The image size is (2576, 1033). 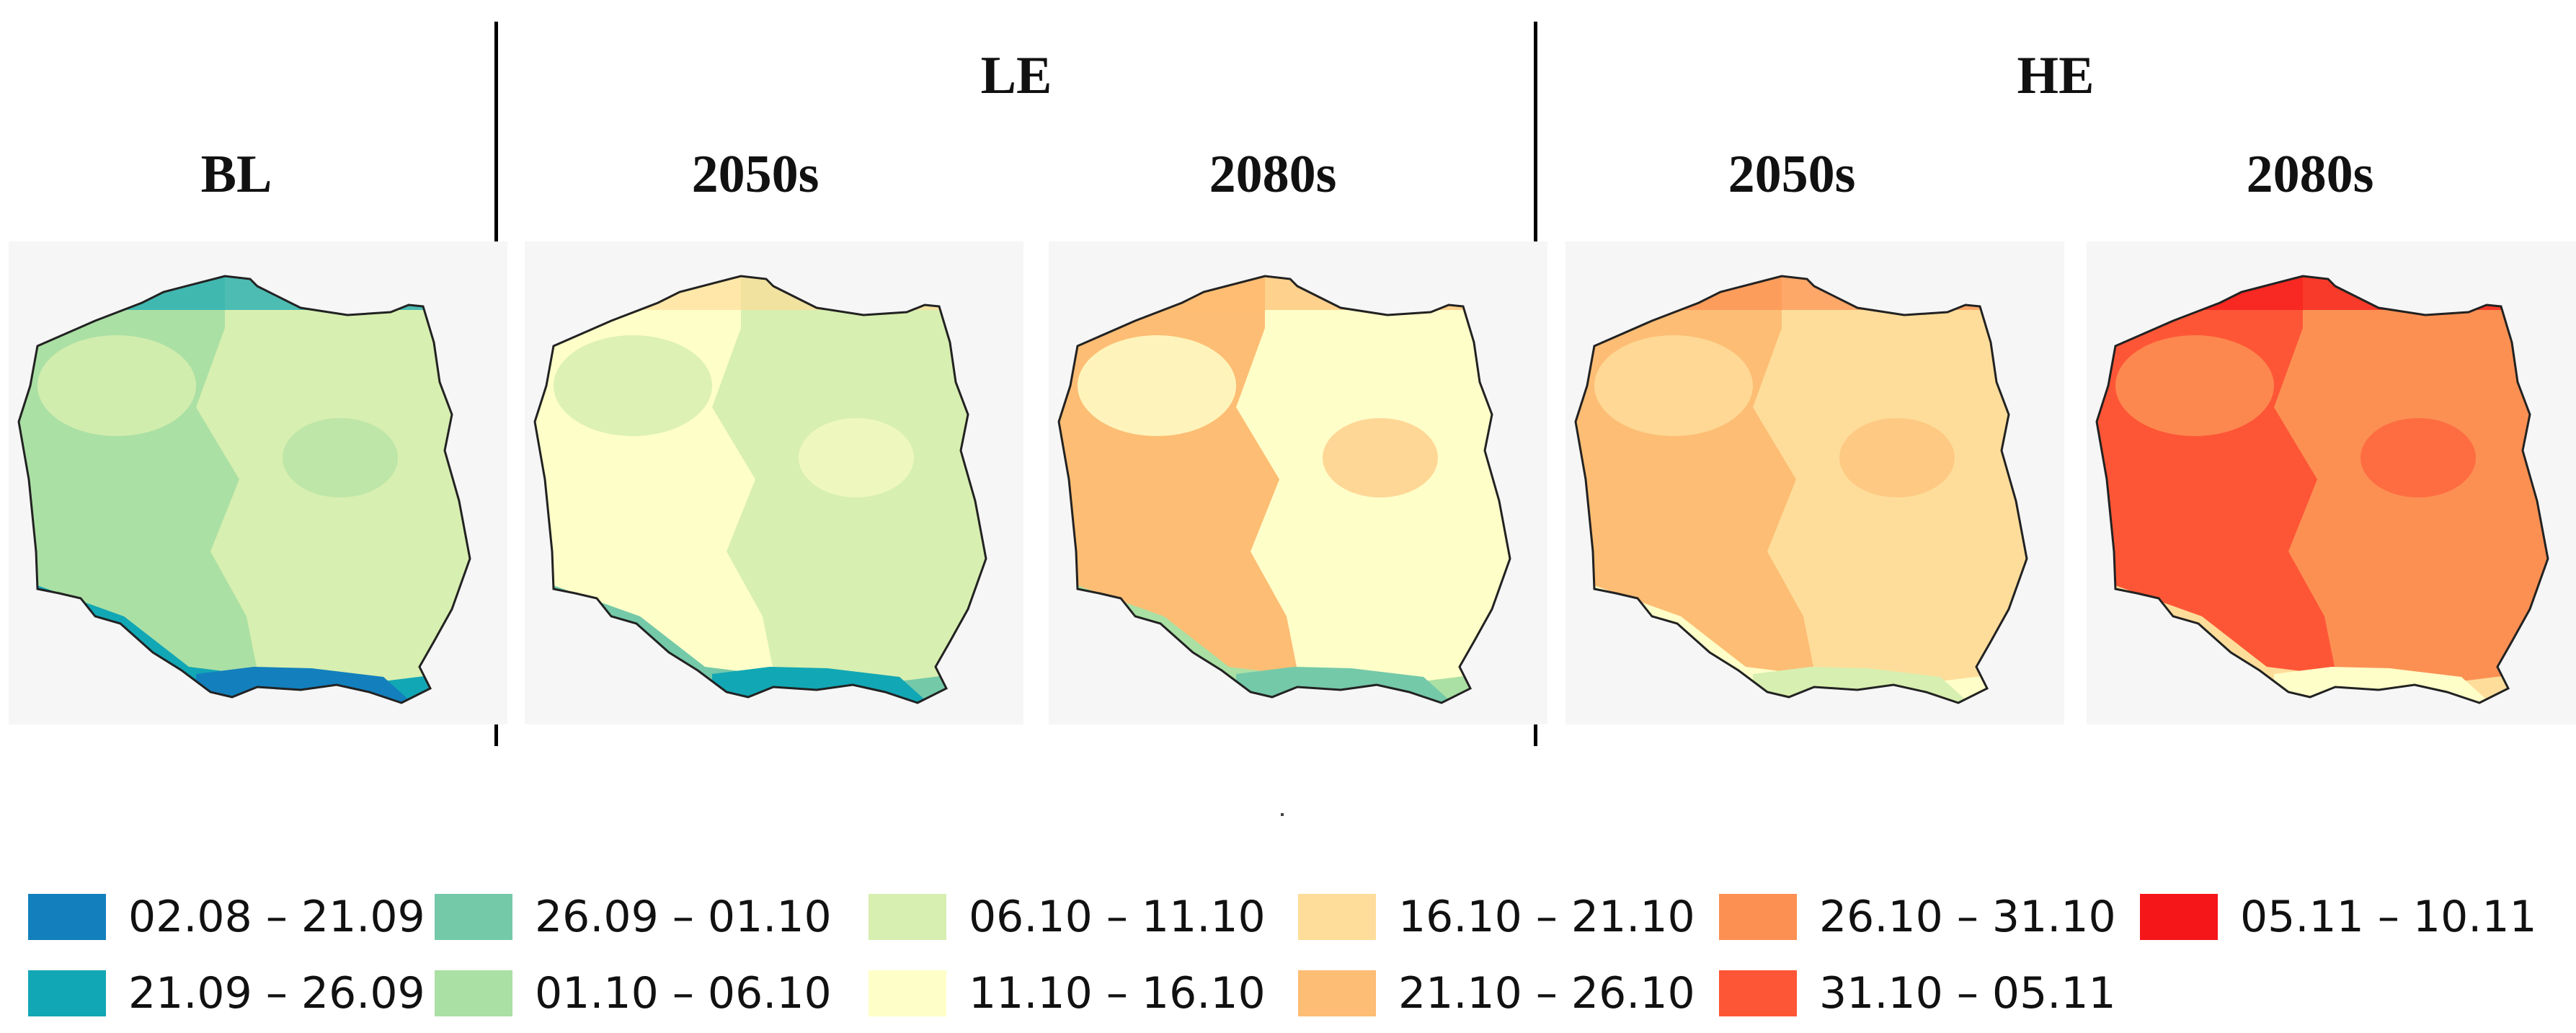 I want to click on legend-label: 01.10 – 06.10, so click(x=683, y=993).